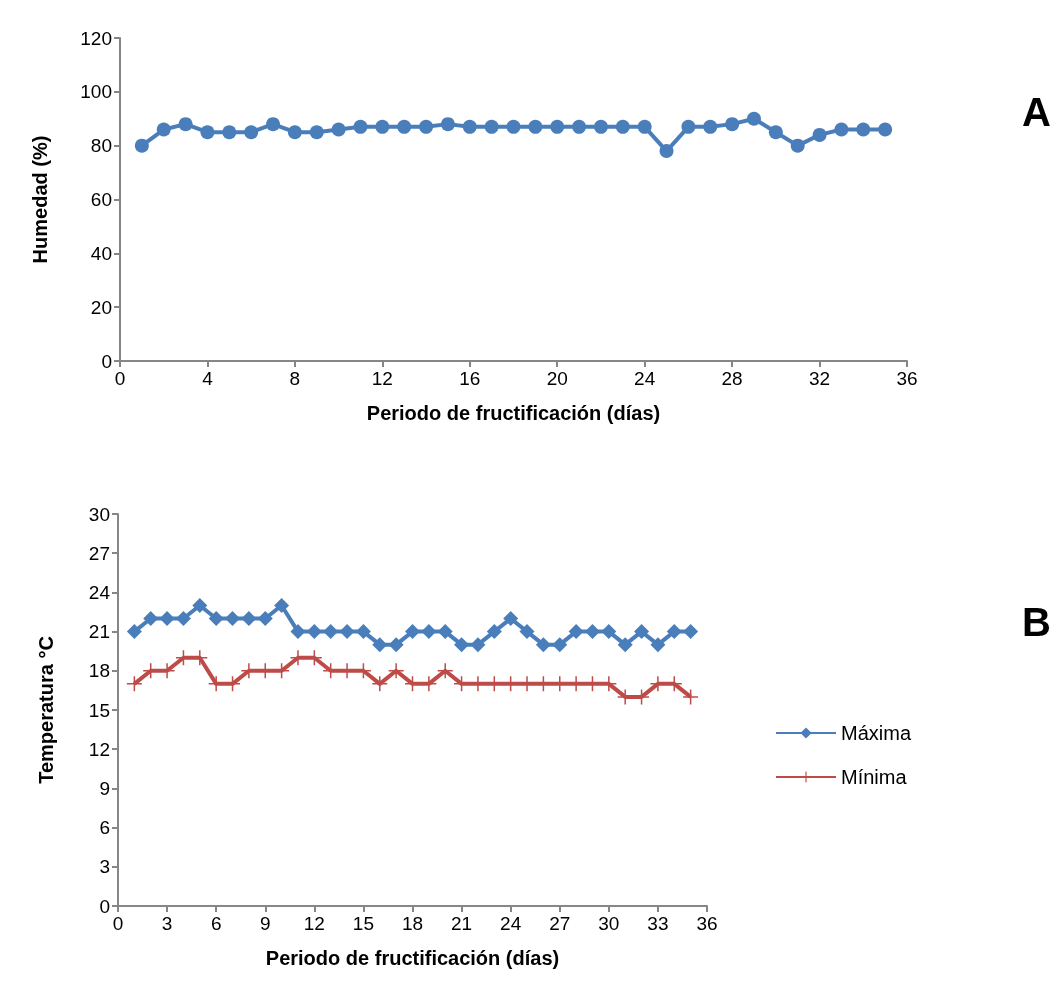 Image resolution: width=1056 pixels, height=991 pixels. Describe the element at coordinates (99, 671) in the screenshot. I see `y-tick-label: 18` at that location.